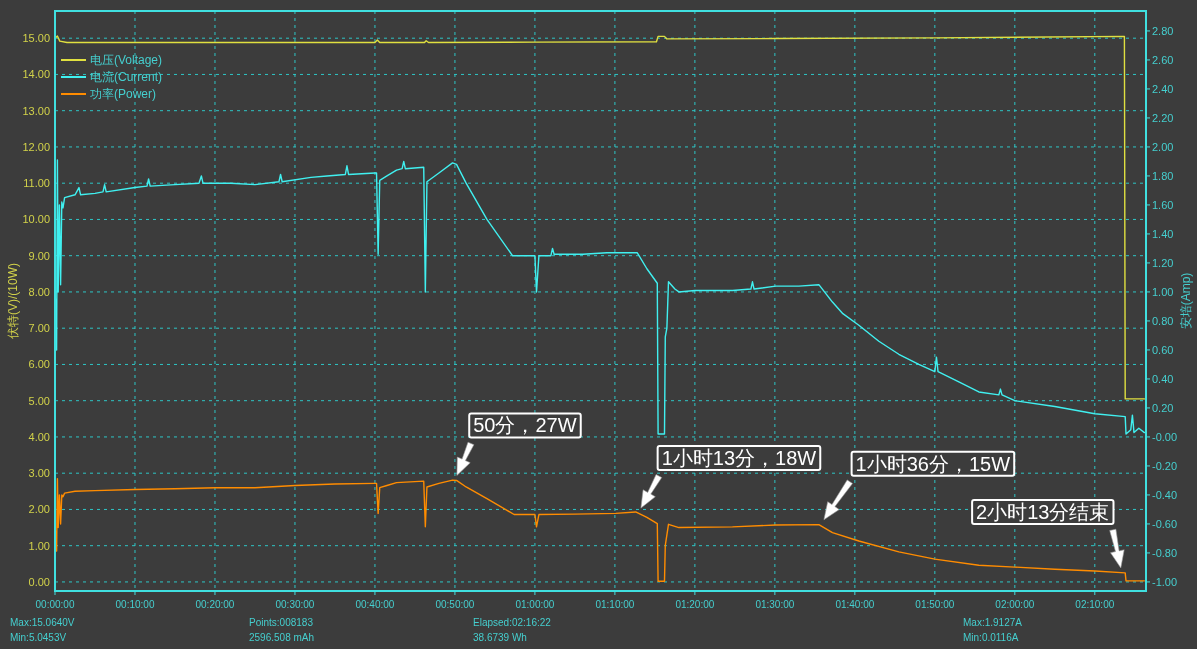  Describe the element at coordinates (39, 291) in the screenshot. I see `y-tick-label: 8.00` at that location.